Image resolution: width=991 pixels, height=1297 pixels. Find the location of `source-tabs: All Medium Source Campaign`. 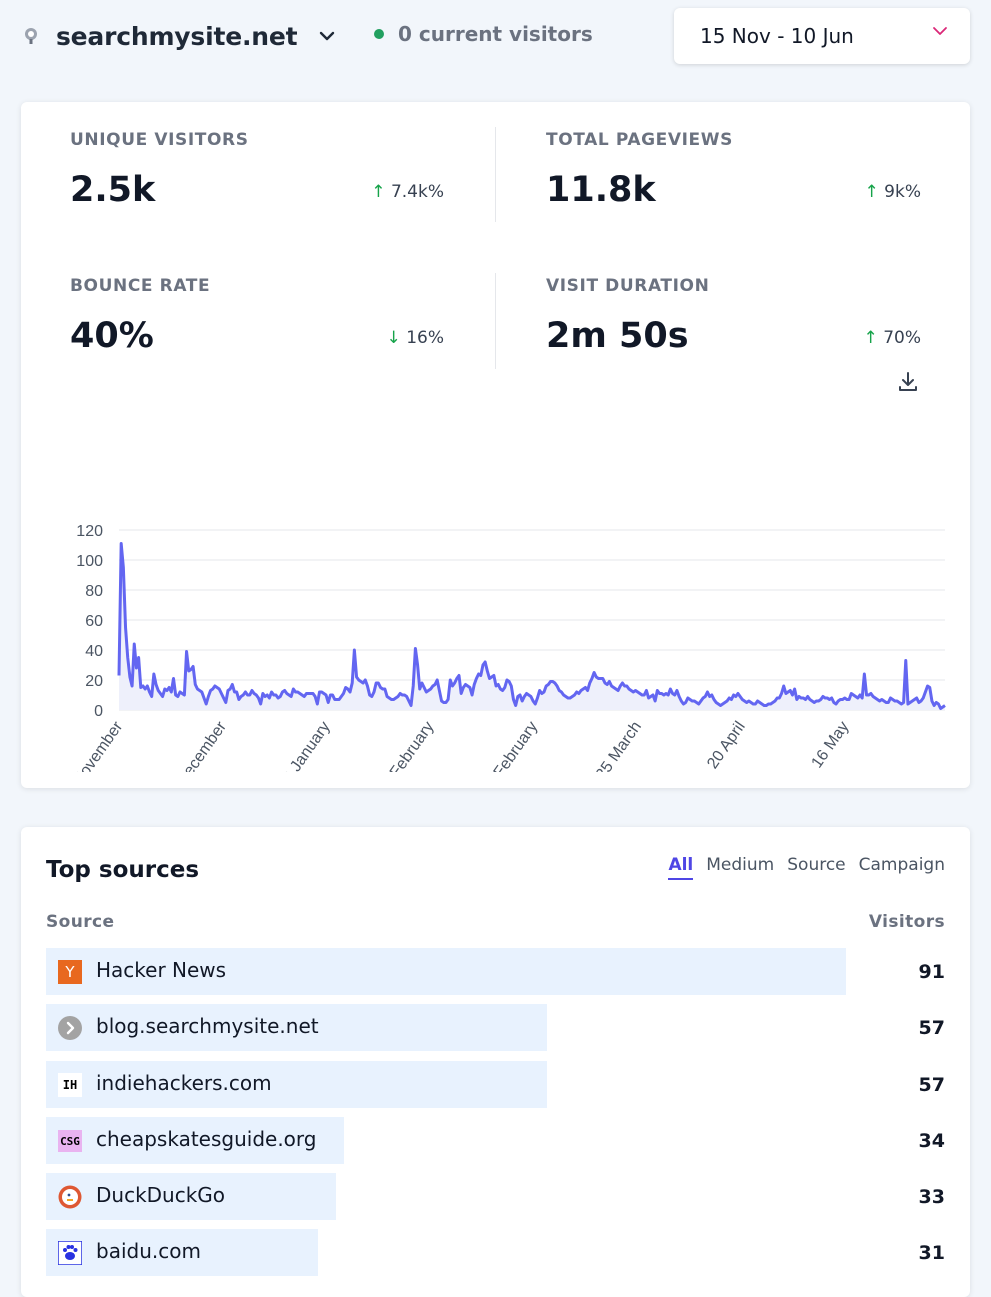

source-tabs: All Medium Source Campaign is located at coordinates (806, 867).